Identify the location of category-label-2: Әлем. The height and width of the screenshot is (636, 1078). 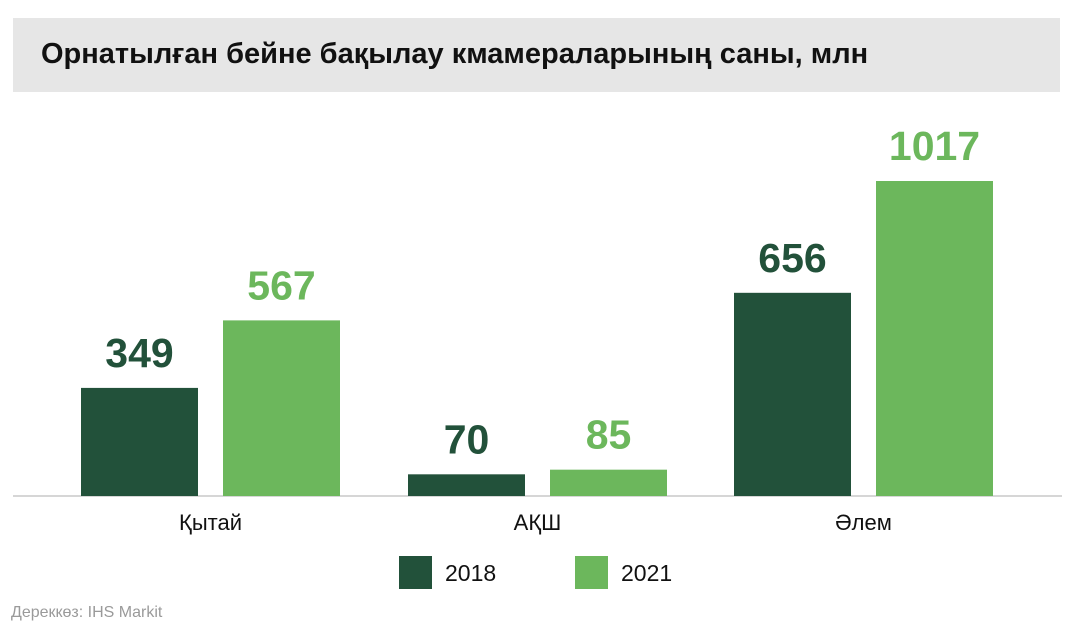
(863, 522).